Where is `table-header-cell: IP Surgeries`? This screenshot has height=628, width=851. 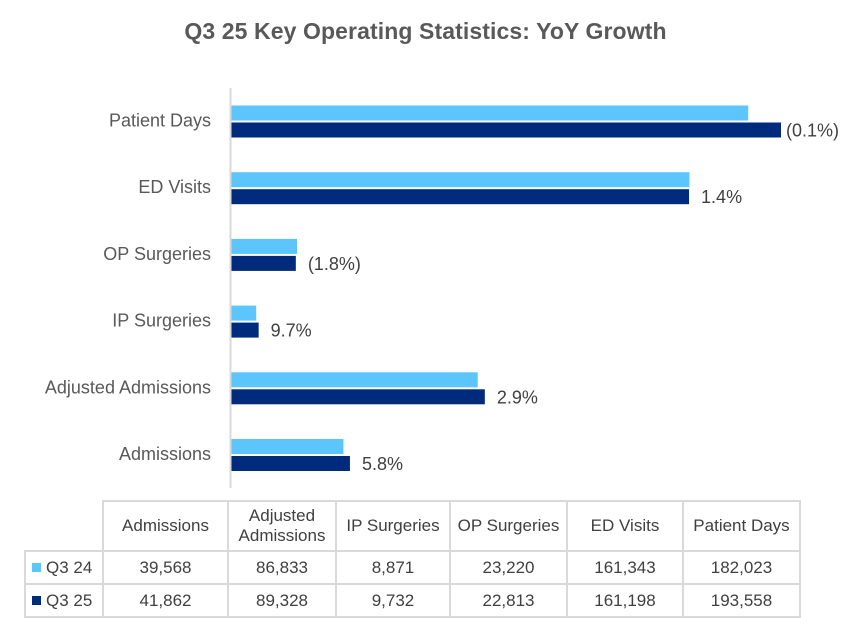 table-header-cell: IP Surgeries is located at coordinates (393, 526).